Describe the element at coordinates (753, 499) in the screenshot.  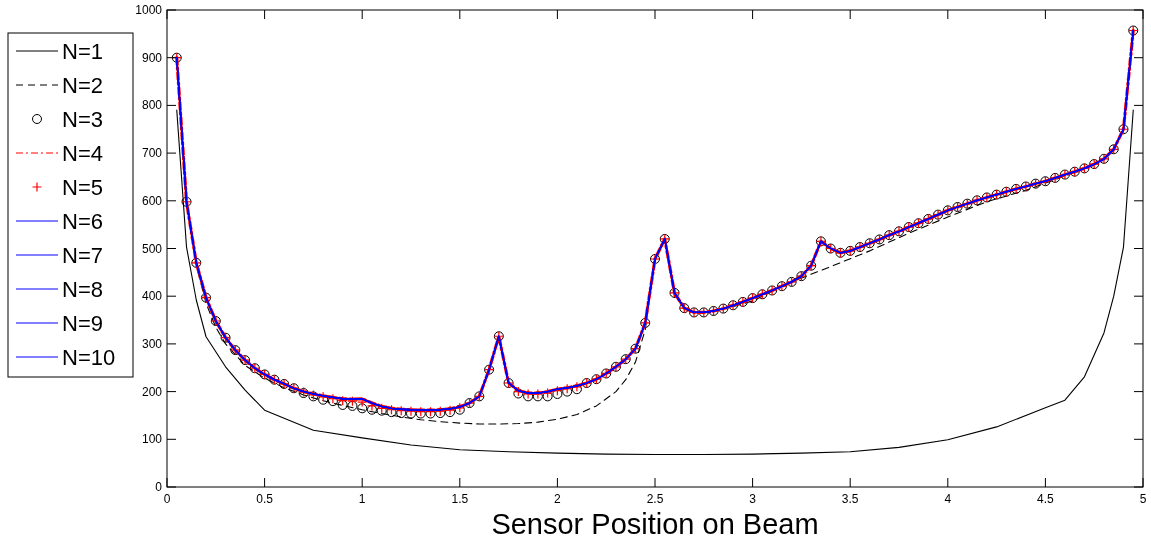
I see `x-tick-label: 3` at that location.